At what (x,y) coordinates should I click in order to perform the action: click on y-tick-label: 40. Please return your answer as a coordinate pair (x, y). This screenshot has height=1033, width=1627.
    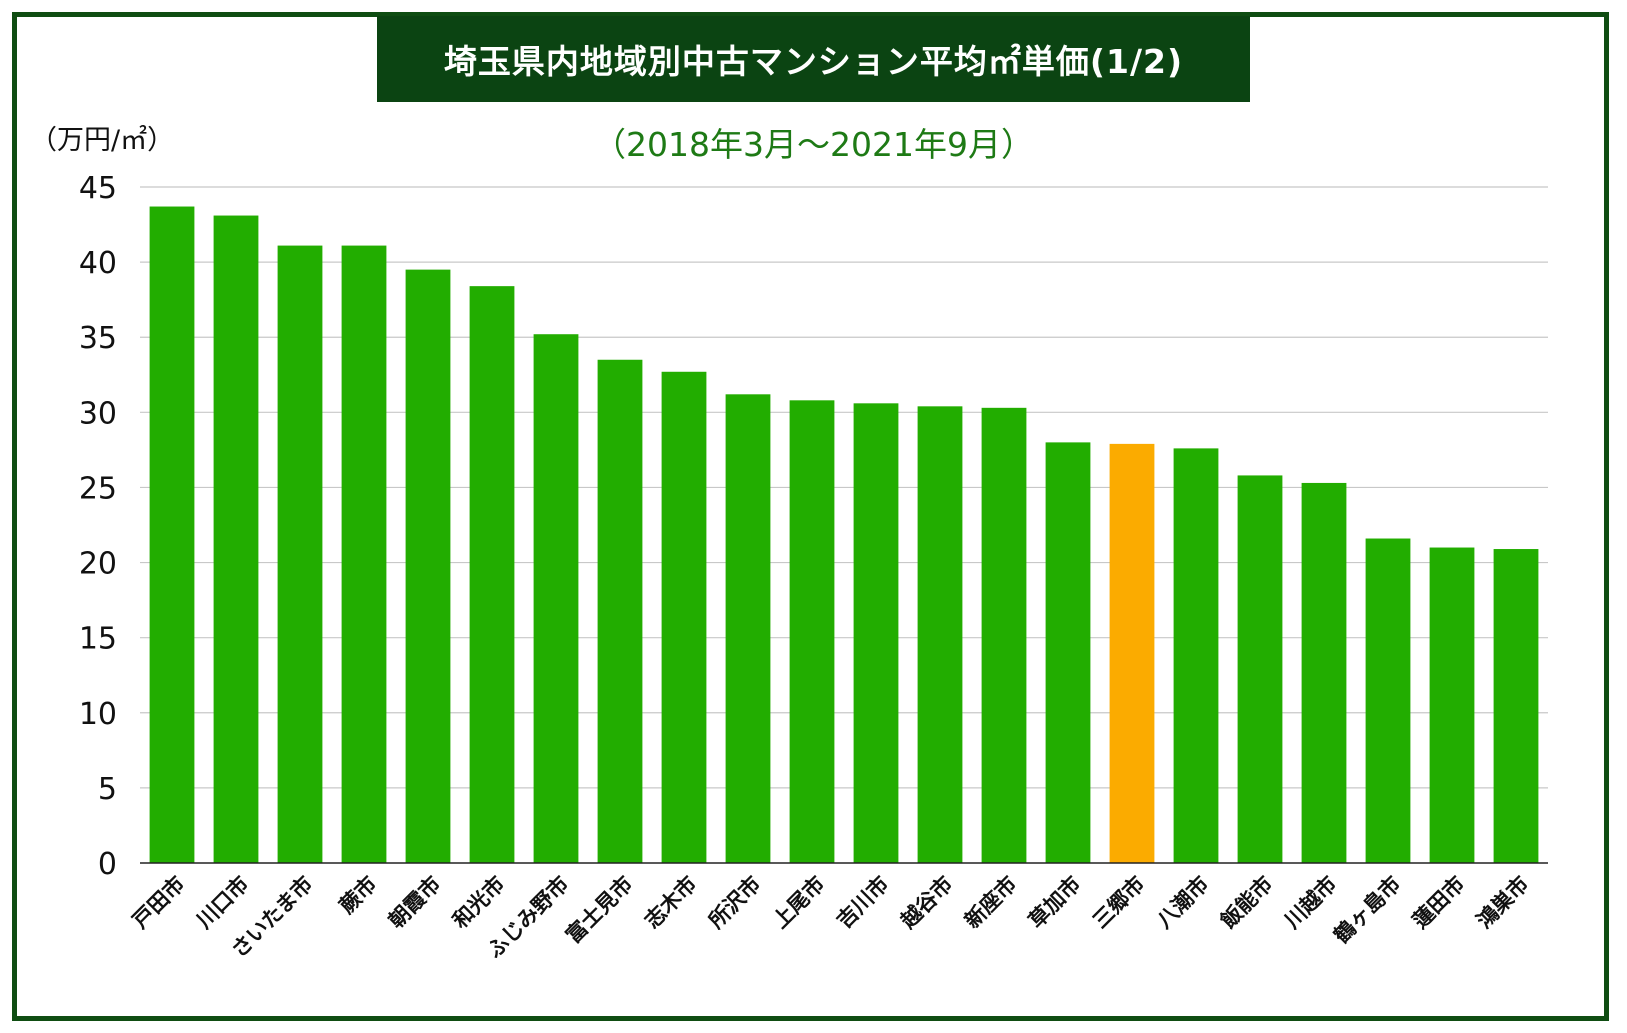
    Looking at the image, I should click on (98, 263).